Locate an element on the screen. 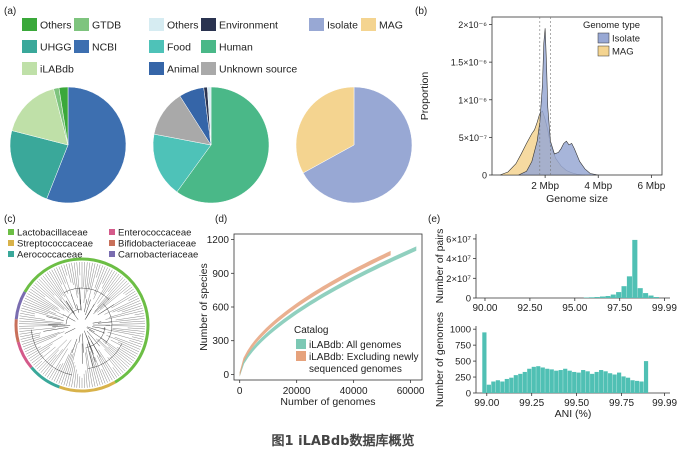 The width and height of the screenshot is (686, 461). tree-arc is located at coordinates (51, 352).